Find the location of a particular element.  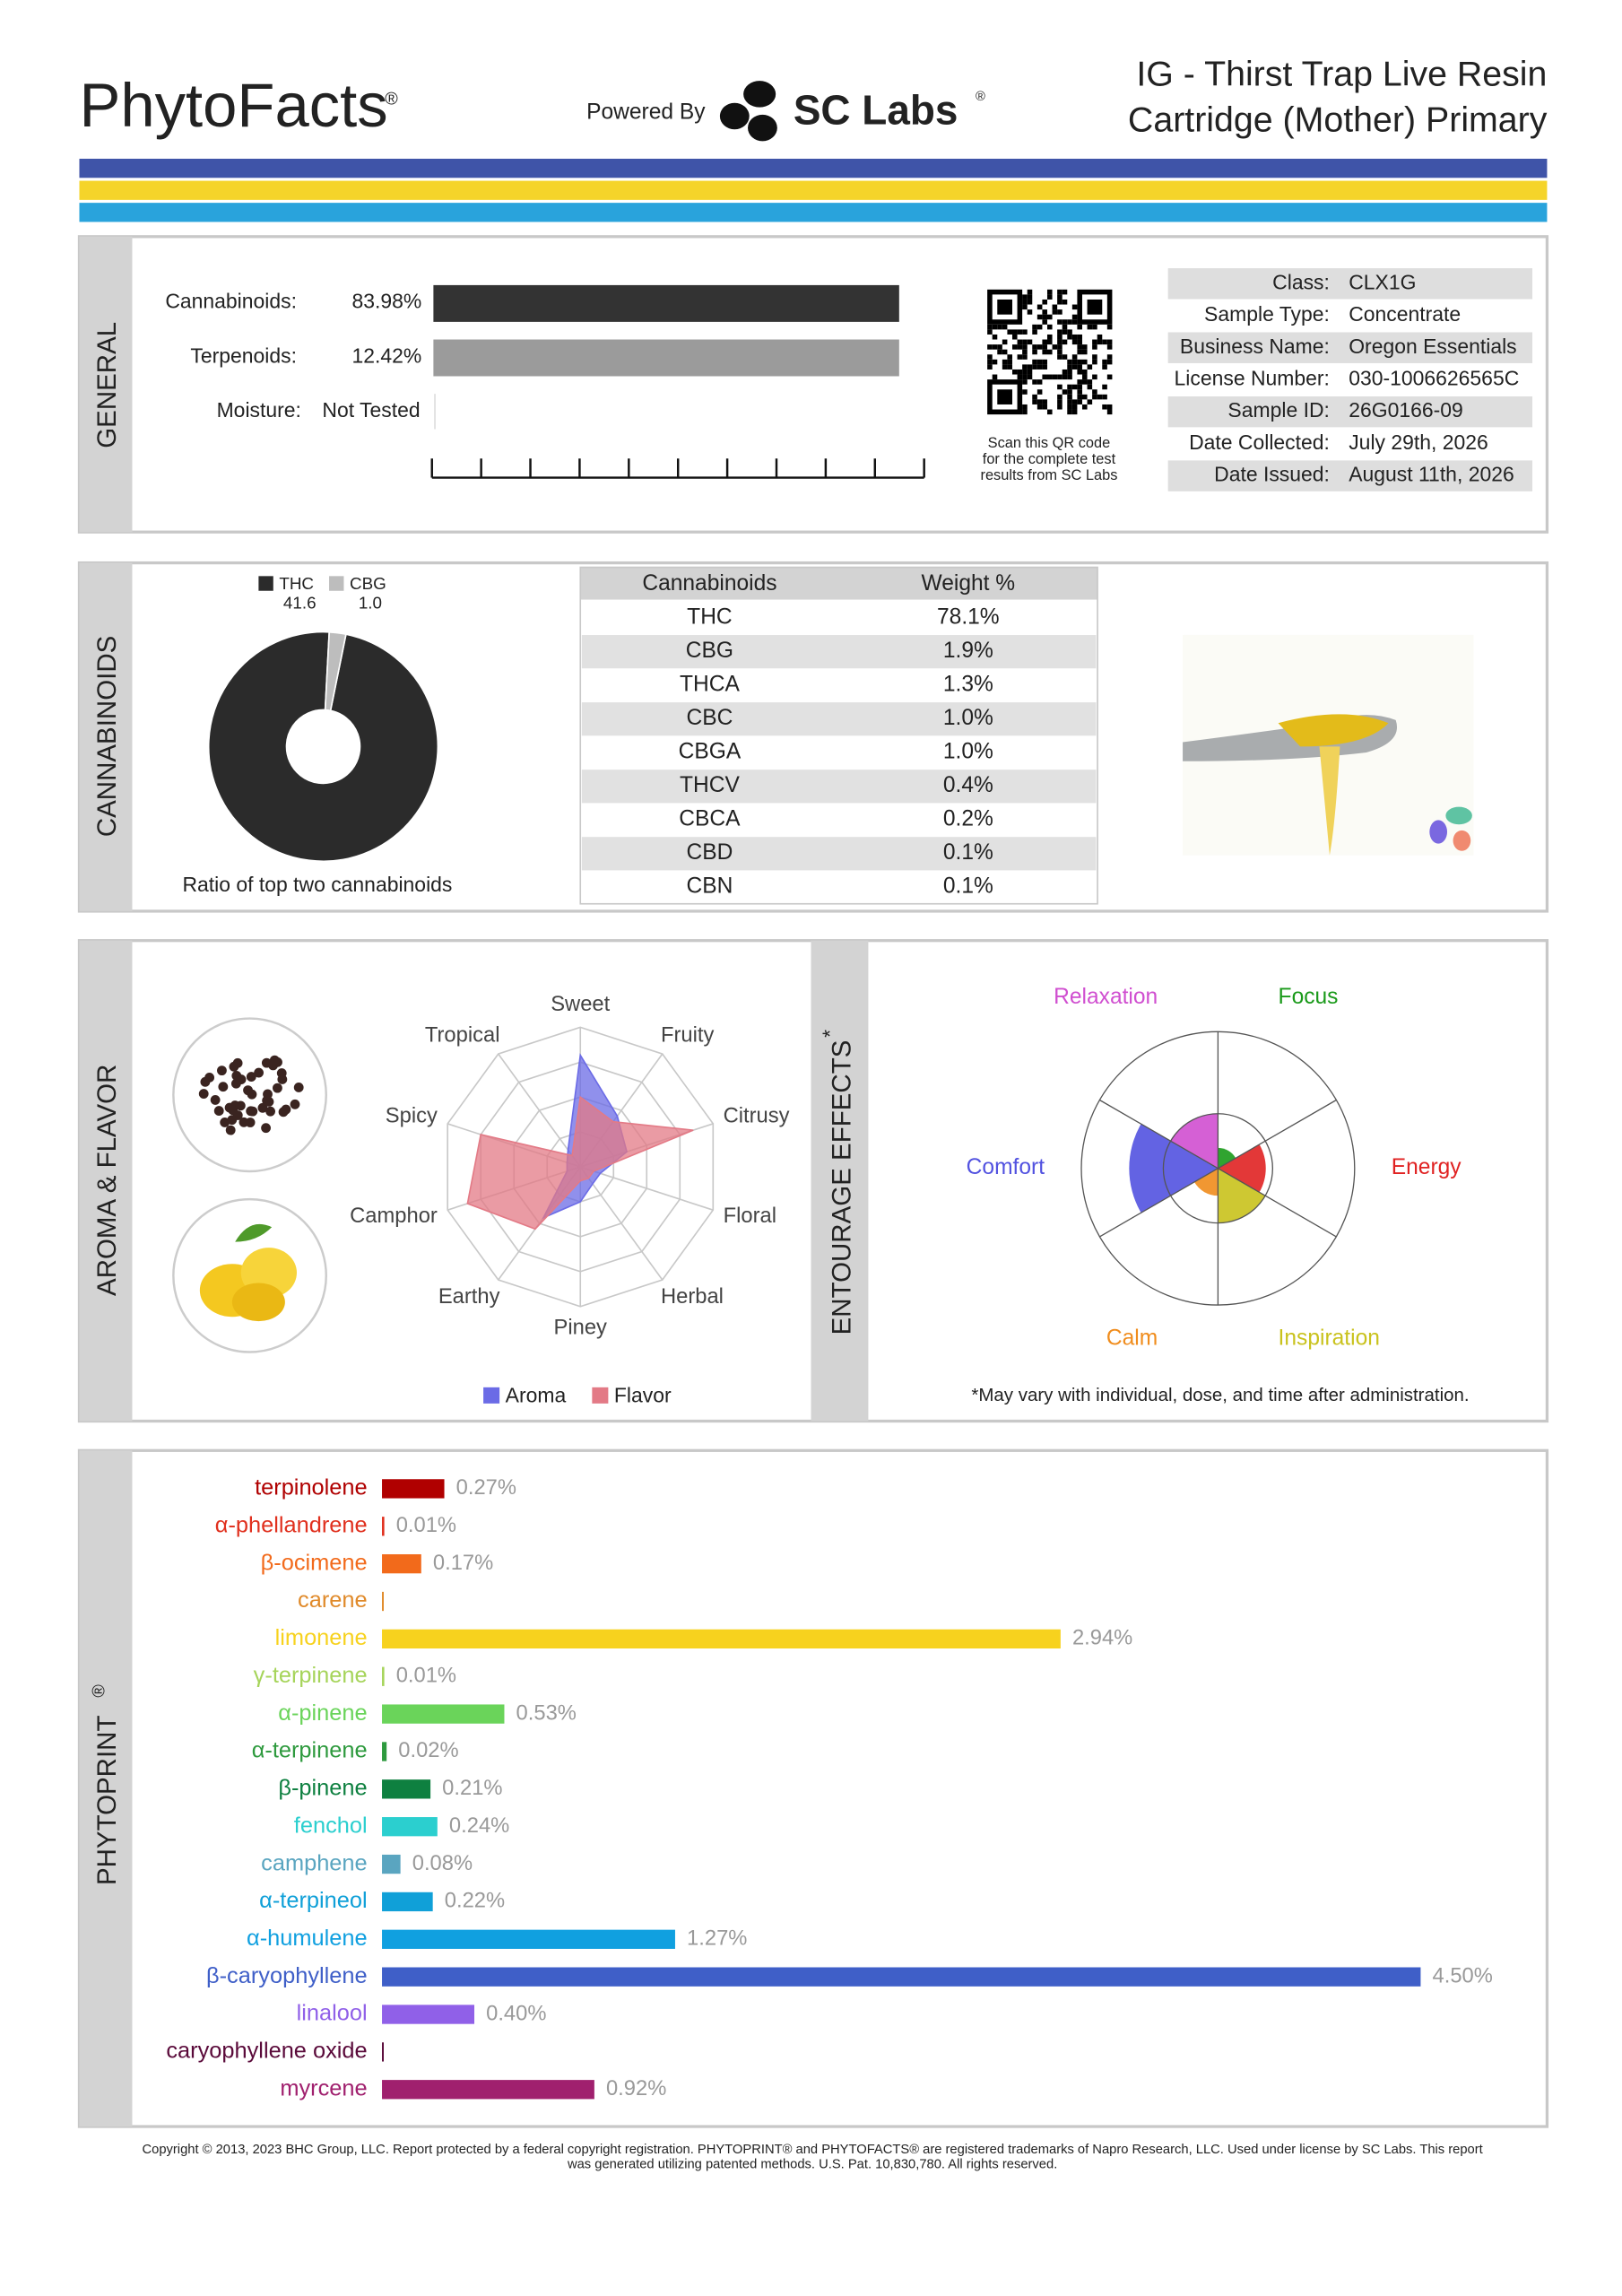

stripe is located at coordinates (813, 212).